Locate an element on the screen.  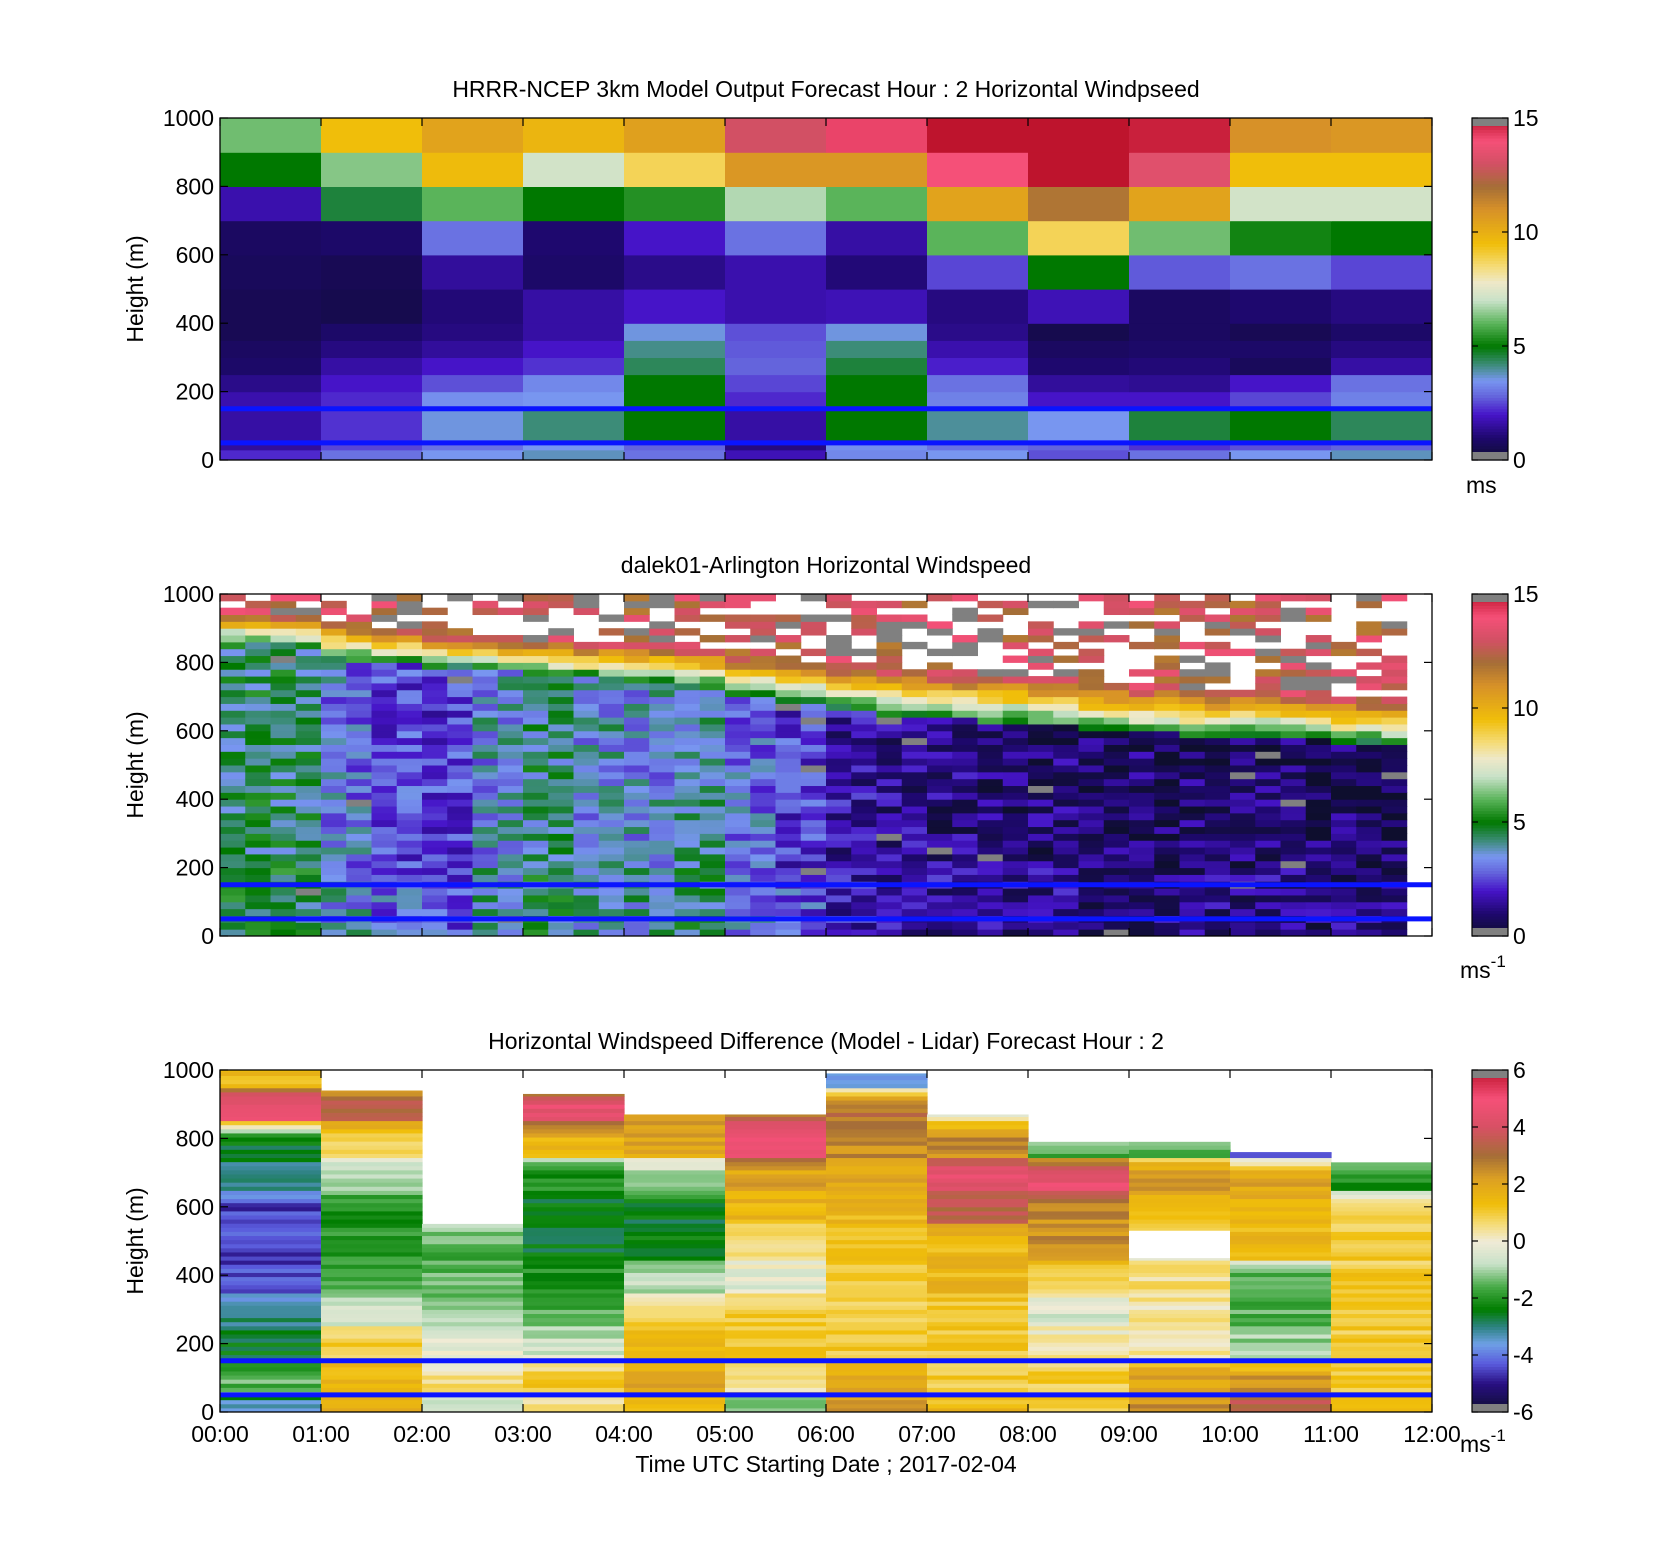
panel-model-reference-lines is located at coordinates (826, 426).